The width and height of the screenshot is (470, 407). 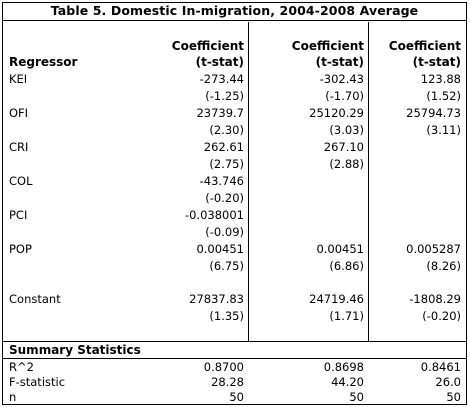 I want to click on r2-value-3: 0.8461, so click(x=440, y=367).